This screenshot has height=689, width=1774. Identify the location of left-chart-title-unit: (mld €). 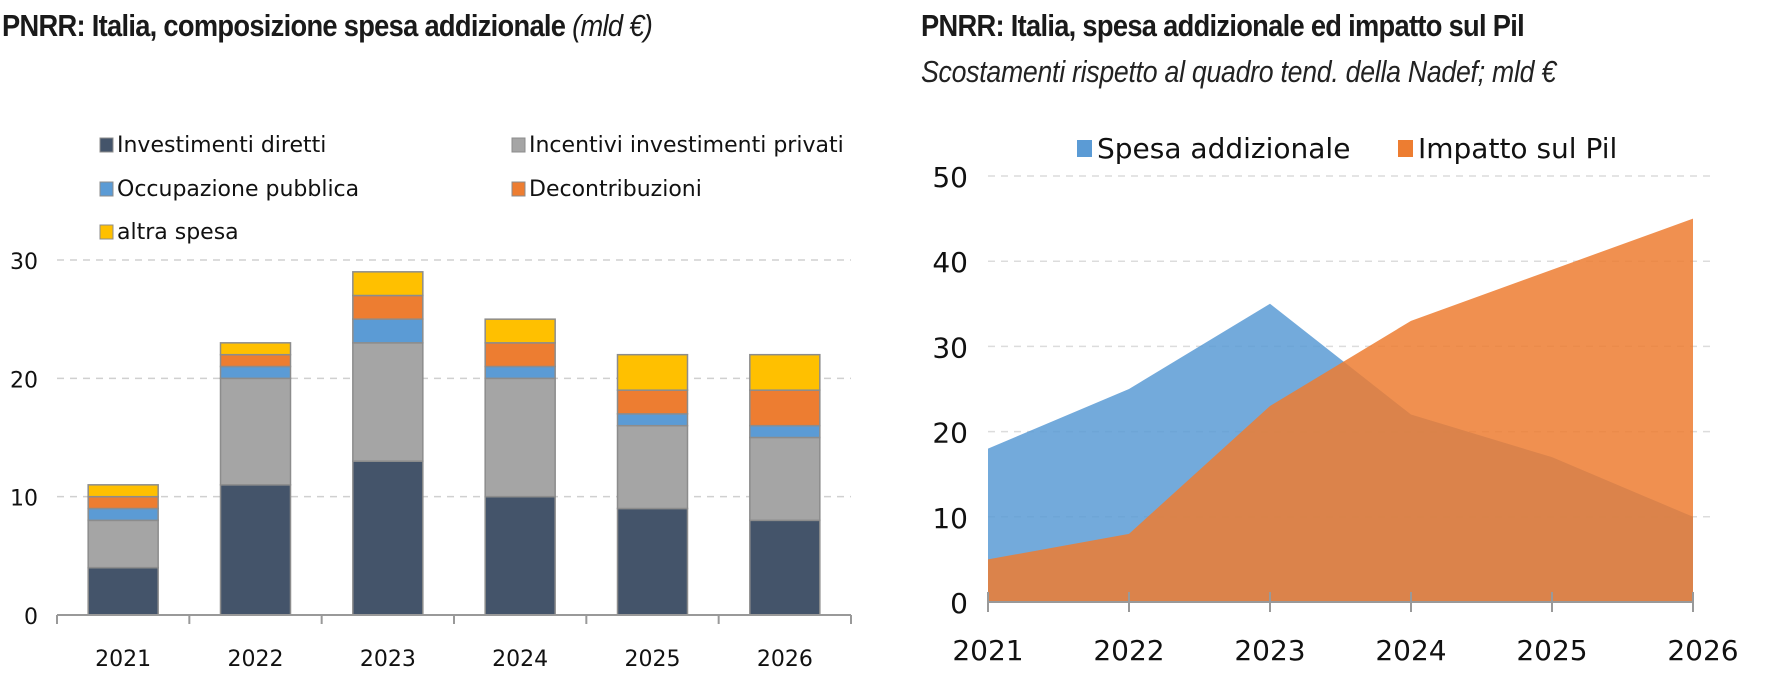
(612, 25).